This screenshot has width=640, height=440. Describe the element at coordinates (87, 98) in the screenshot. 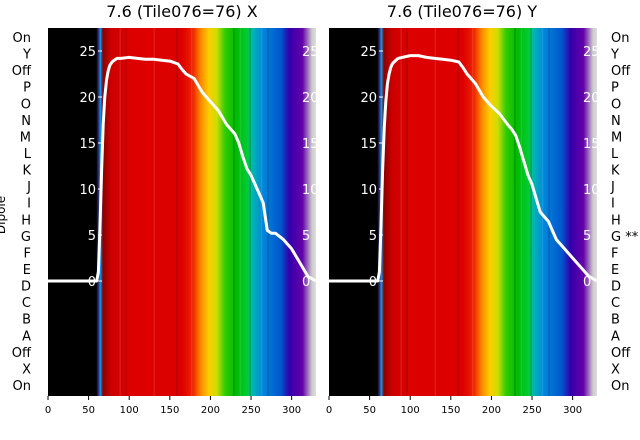

I see `overlay-tick-label: 20` at that location.